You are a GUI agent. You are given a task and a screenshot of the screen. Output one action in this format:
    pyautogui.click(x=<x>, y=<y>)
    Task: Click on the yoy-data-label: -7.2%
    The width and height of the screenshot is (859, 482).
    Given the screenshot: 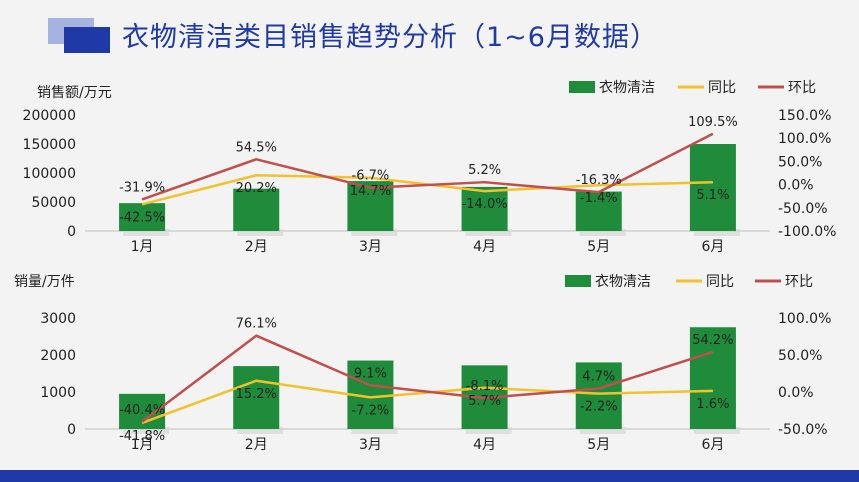 What is the action you would take?
    pyautogui.click(x=371, y=410)
    